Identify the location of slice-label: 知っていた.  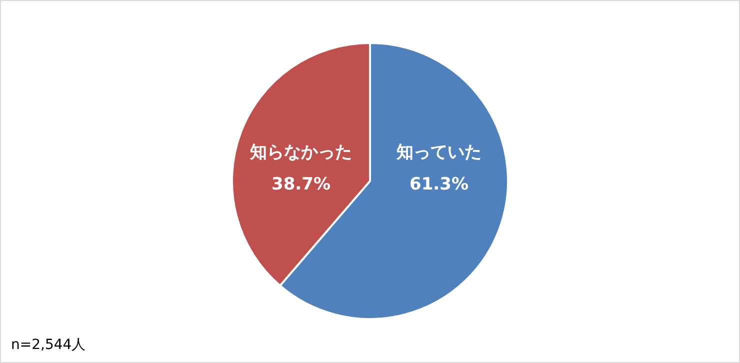
(439, 152).